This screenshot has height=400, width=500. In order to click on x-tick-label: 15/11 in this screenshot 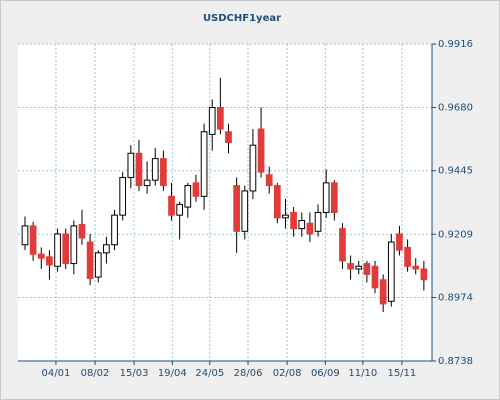, I will do `click(401, 373)`.